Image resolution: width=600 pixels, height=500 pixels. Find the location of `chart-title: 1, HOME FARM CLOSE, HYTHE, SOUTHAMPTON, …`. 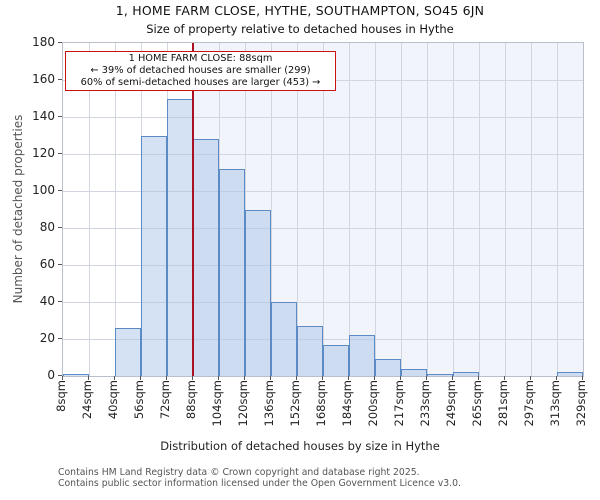

chart-title: 1, HOME FARM CLOSE, HYTHE, SOUTHAMPTON, … is located at coordinates (300, 10).